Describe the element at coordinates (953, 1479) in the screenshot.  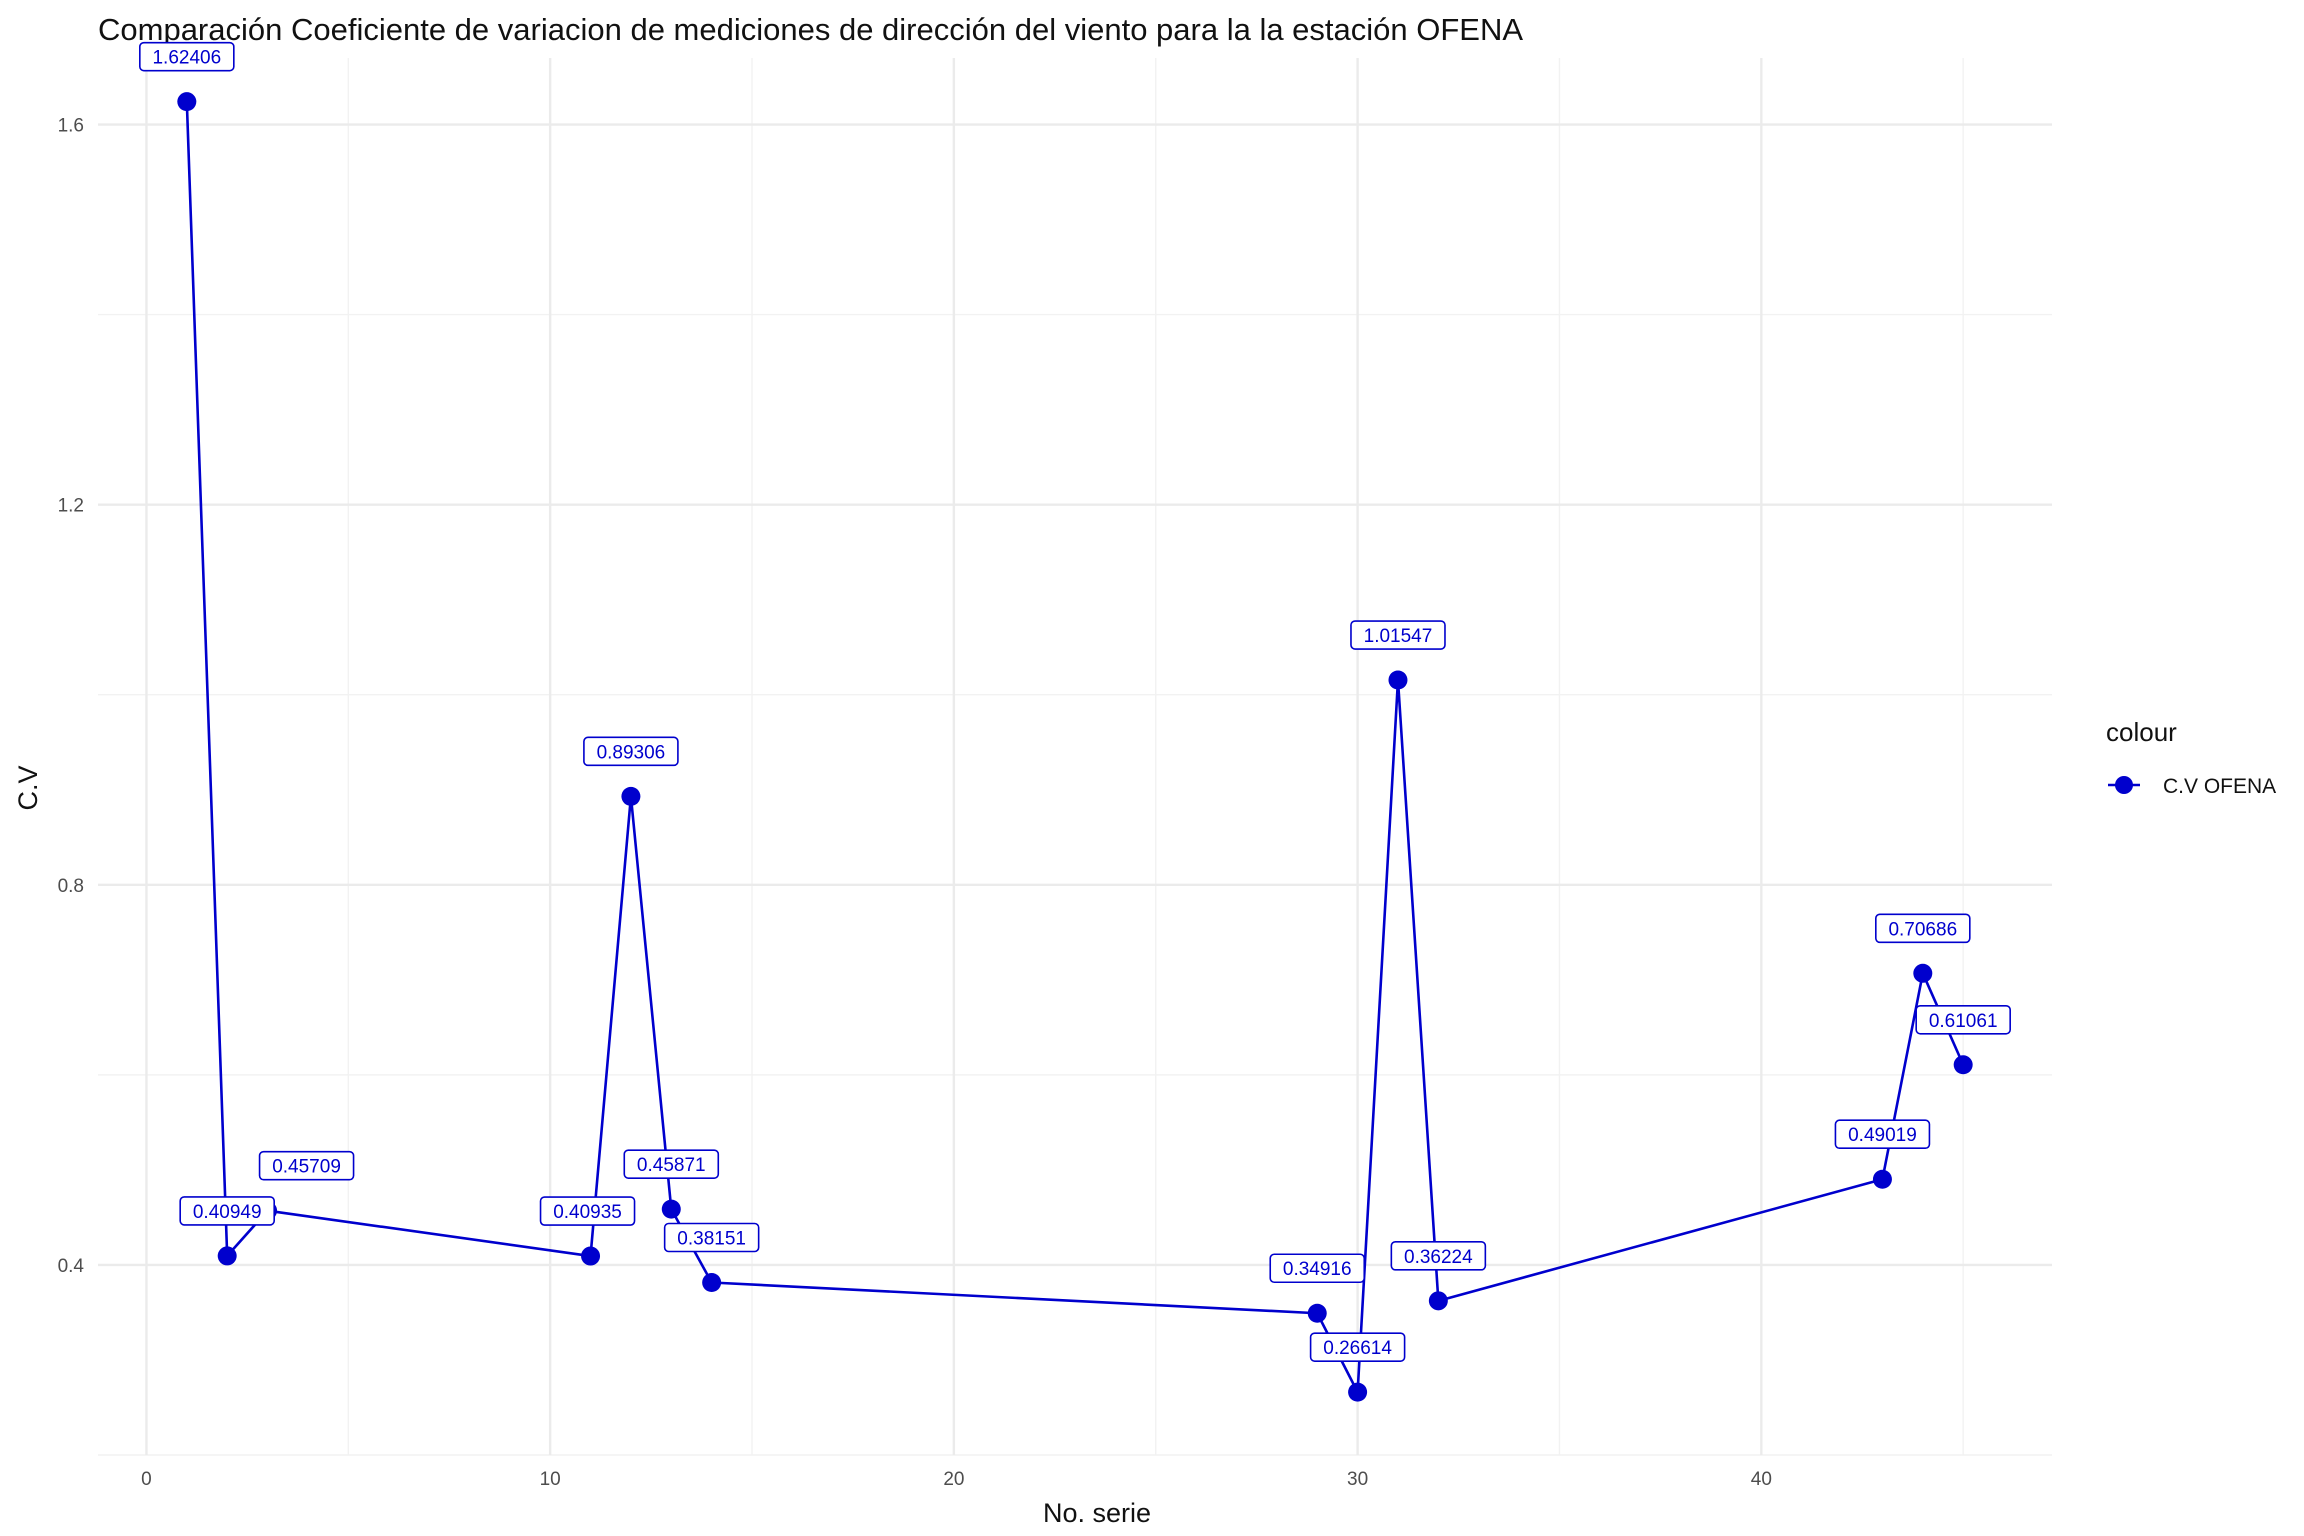
I see `x-tick-label: 20` at that location.